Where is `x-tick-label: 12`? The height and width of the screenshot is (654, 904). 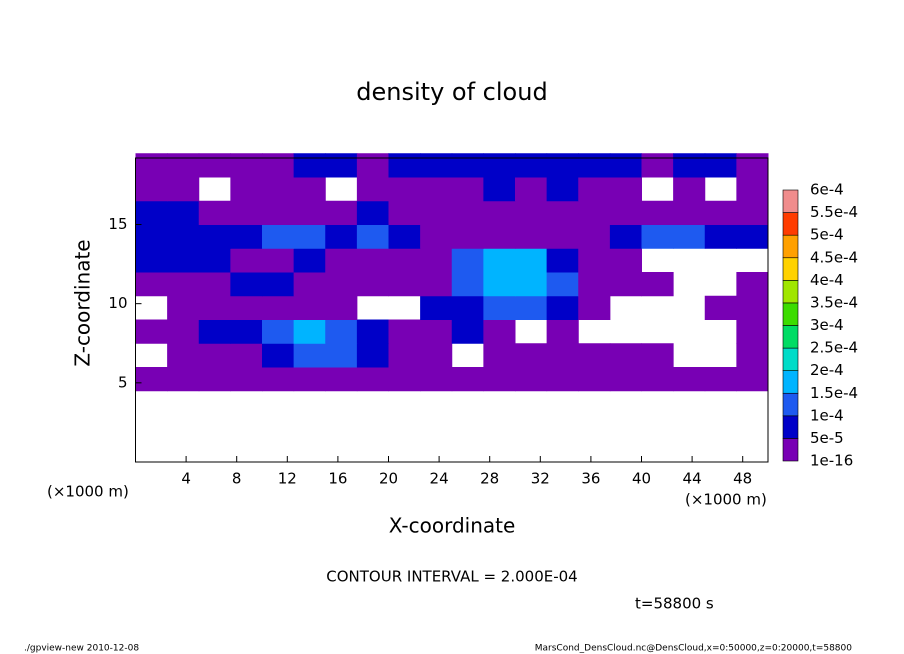
x-tick-label: 12 is located at coordinates (287, 479).